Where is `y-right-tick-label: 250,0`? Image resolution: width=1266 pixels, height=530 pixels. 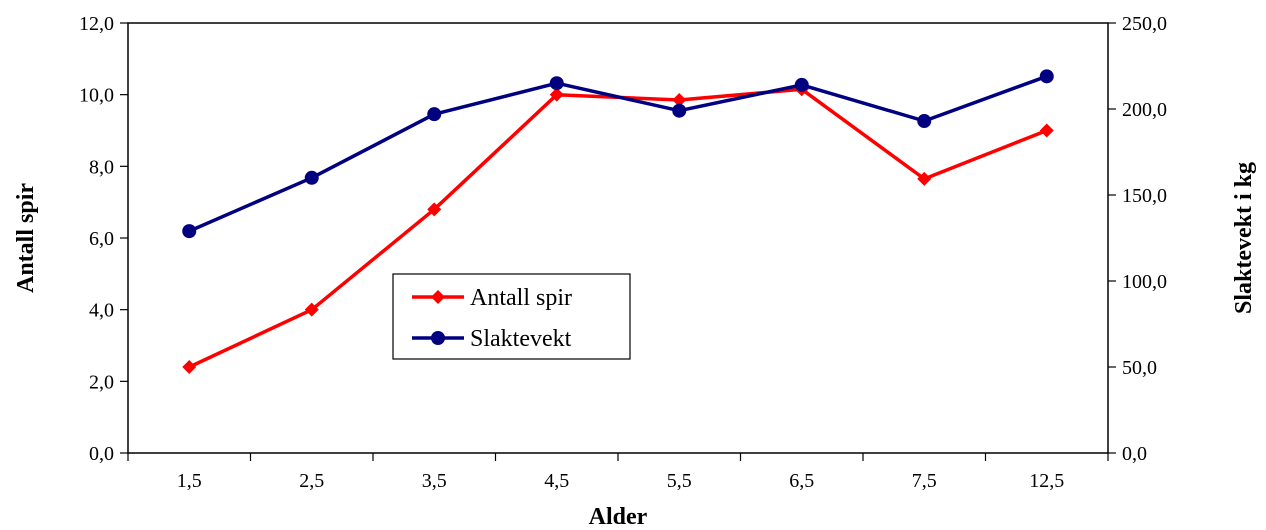 y-right-tick-label: 250,0 is located at coordinates (1144, 24).